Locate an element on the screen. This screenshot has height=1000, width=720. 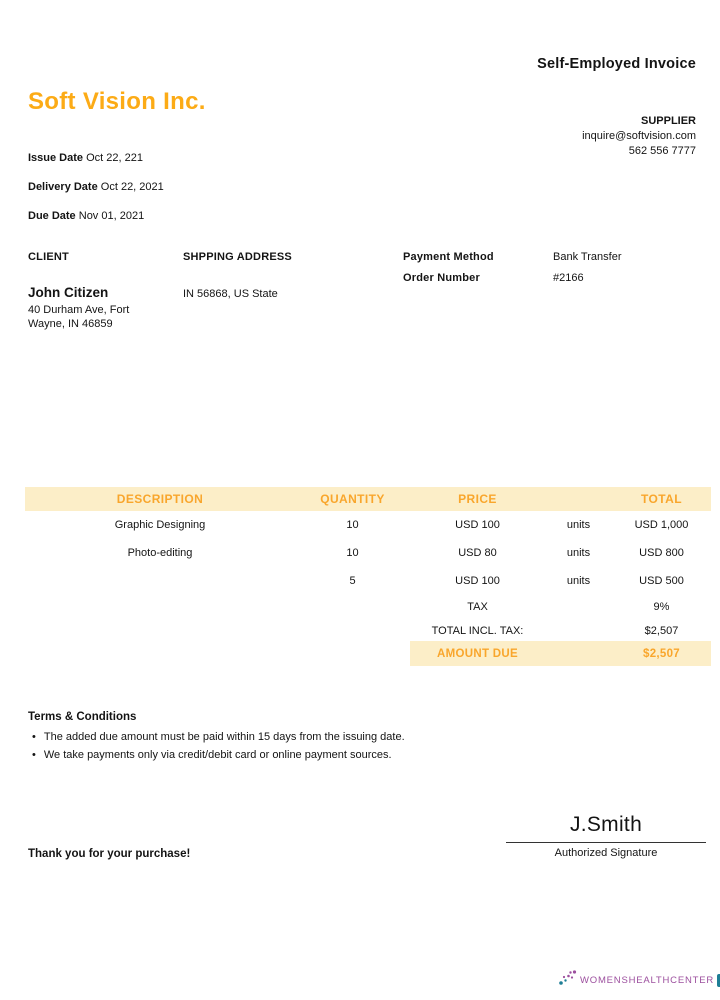
total-incl-tax-value: $2,507 is located at coordinates (661, 631).